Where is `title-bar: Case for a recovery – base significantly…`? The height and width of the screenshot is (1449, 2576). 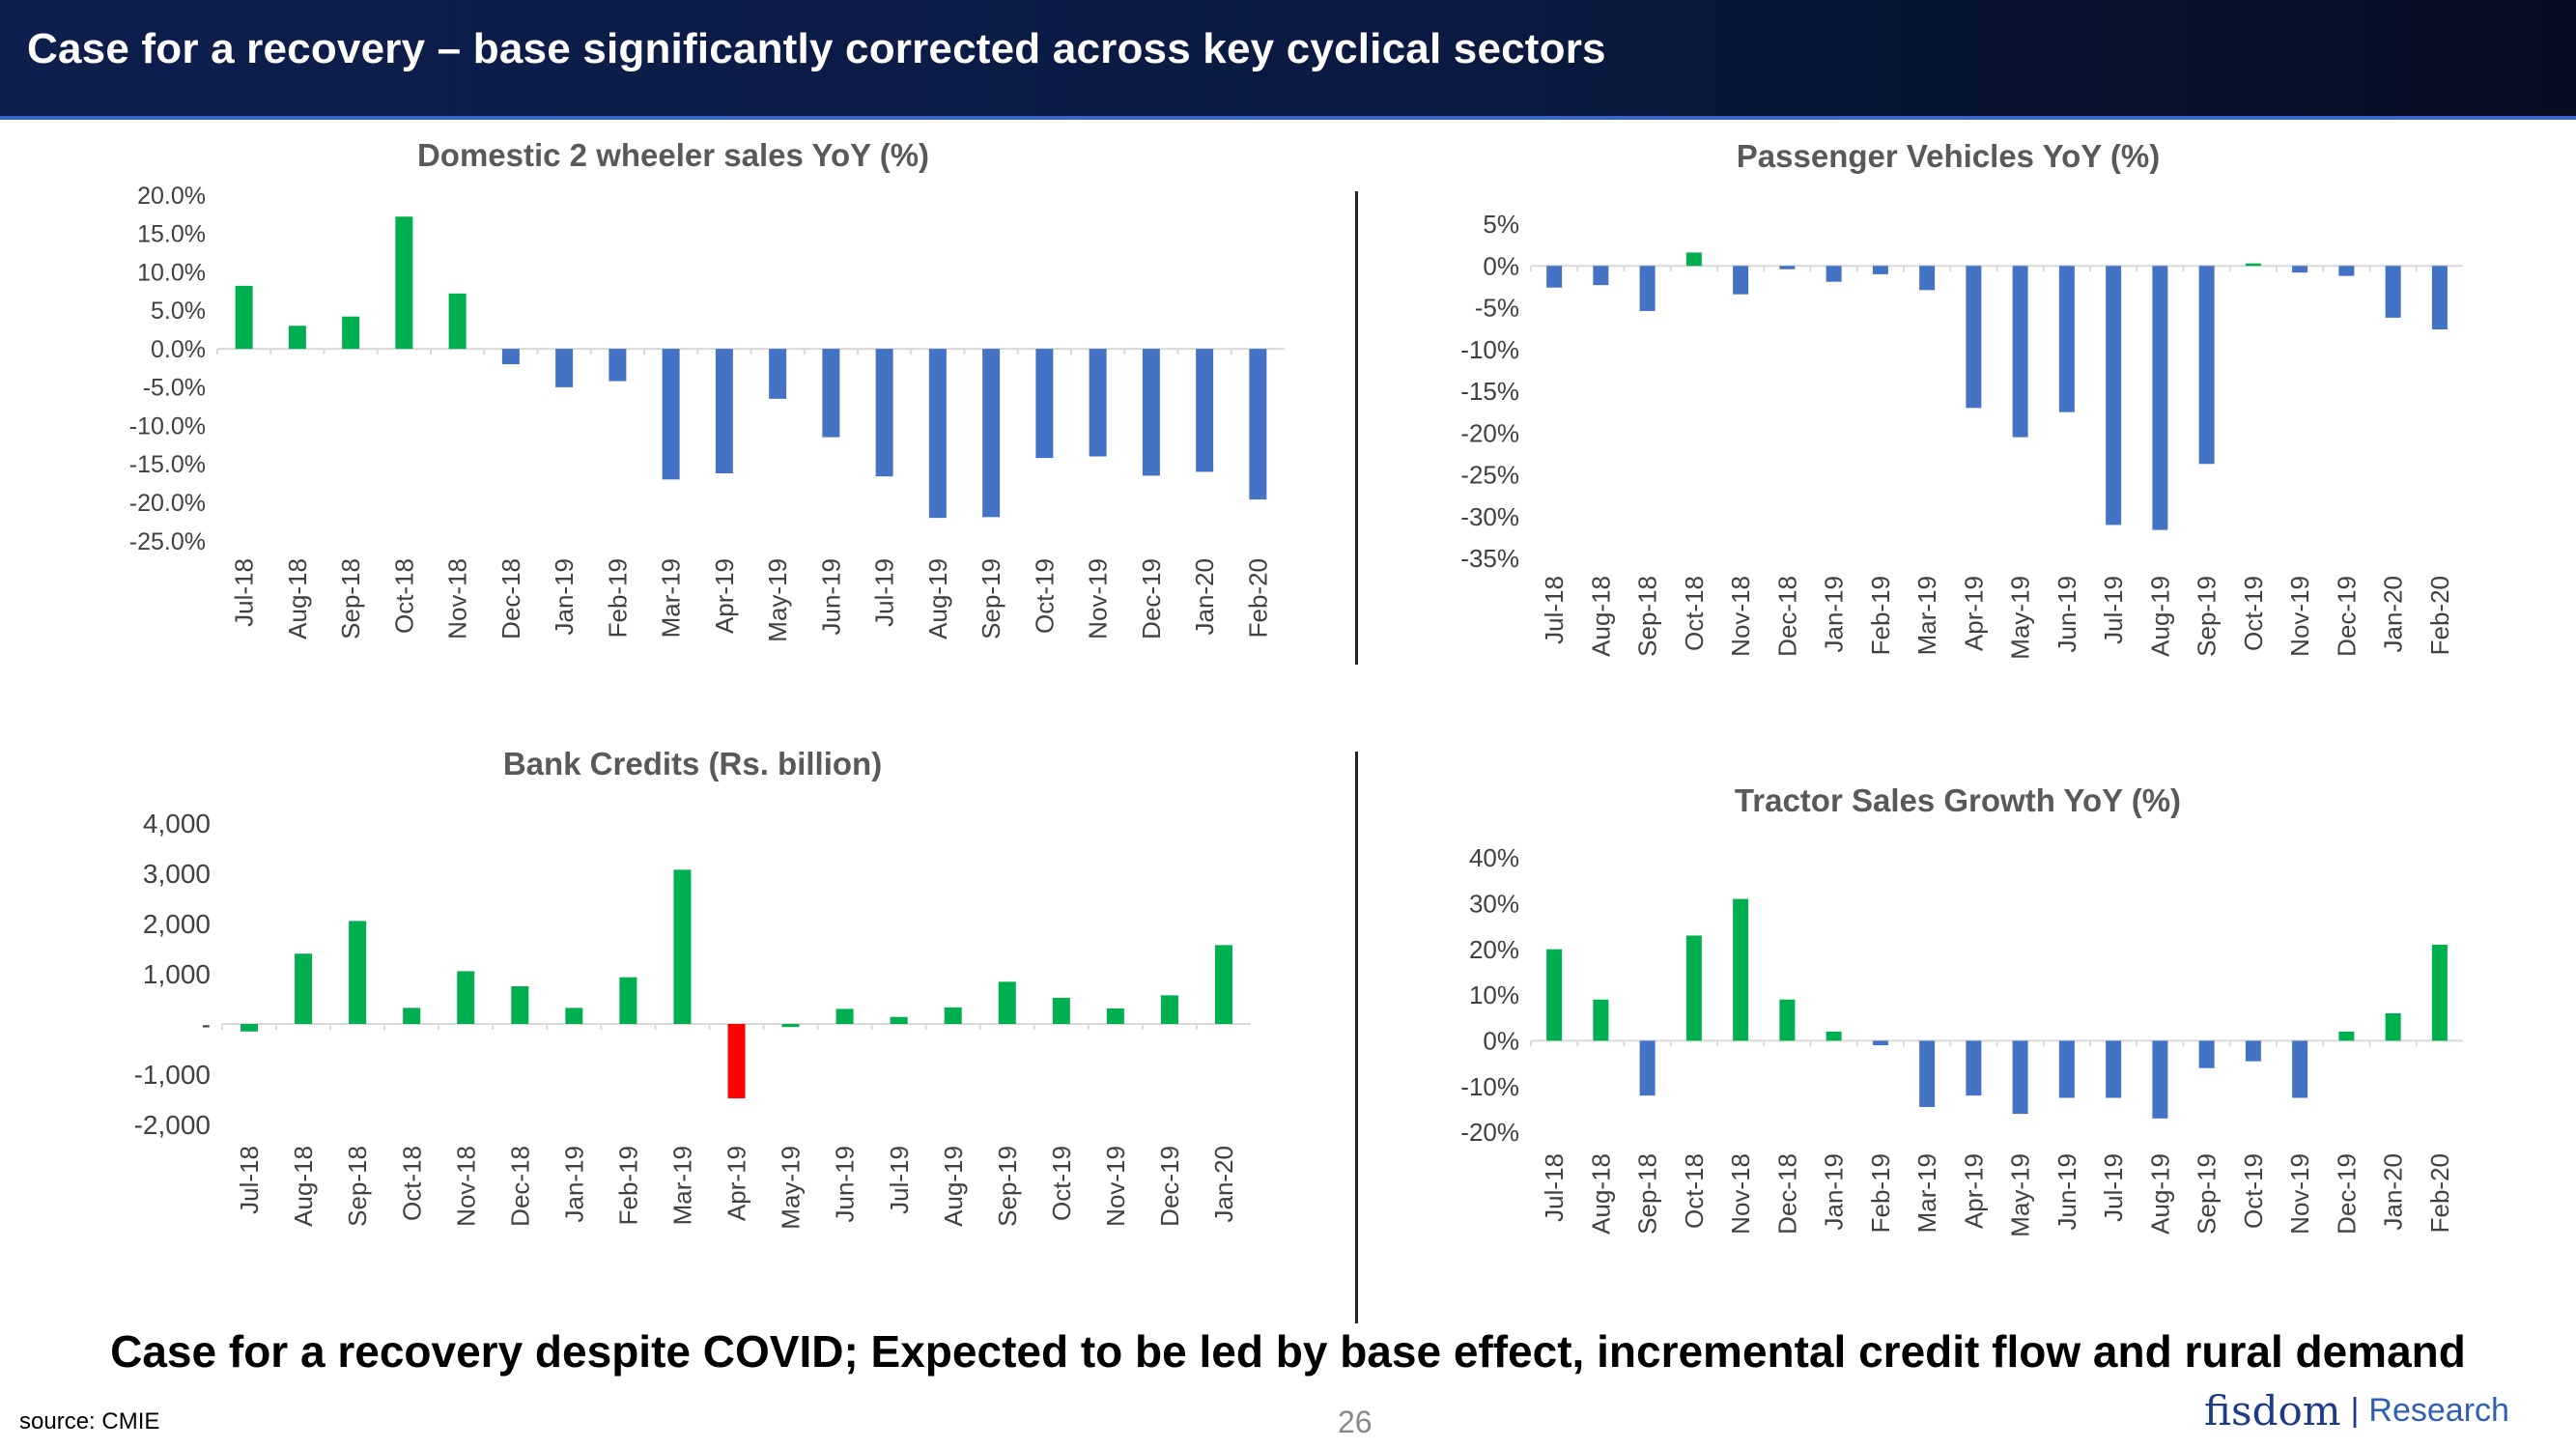
title-bar: Case for a recovery – base significantly… is located at coordinates (1288, 60).